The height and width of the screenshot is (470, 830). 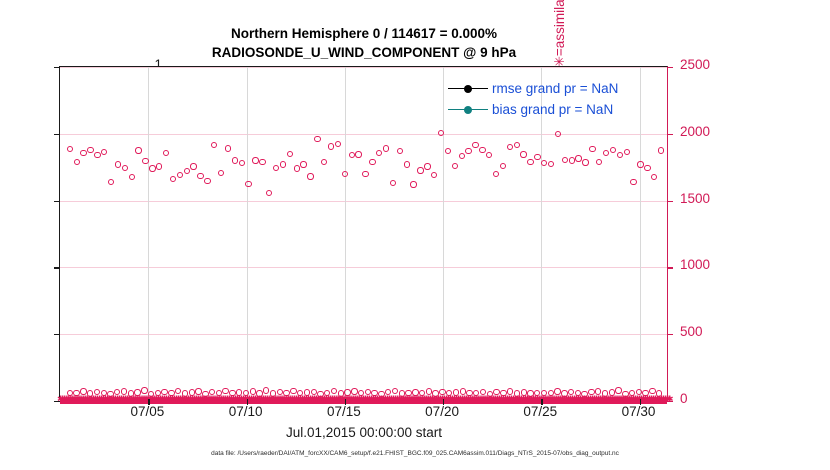 What do you see at coordinates (638, 411) in the screenshot?
I see `x-axis-tick-label: 07/30` at bounding box center [638, 411].